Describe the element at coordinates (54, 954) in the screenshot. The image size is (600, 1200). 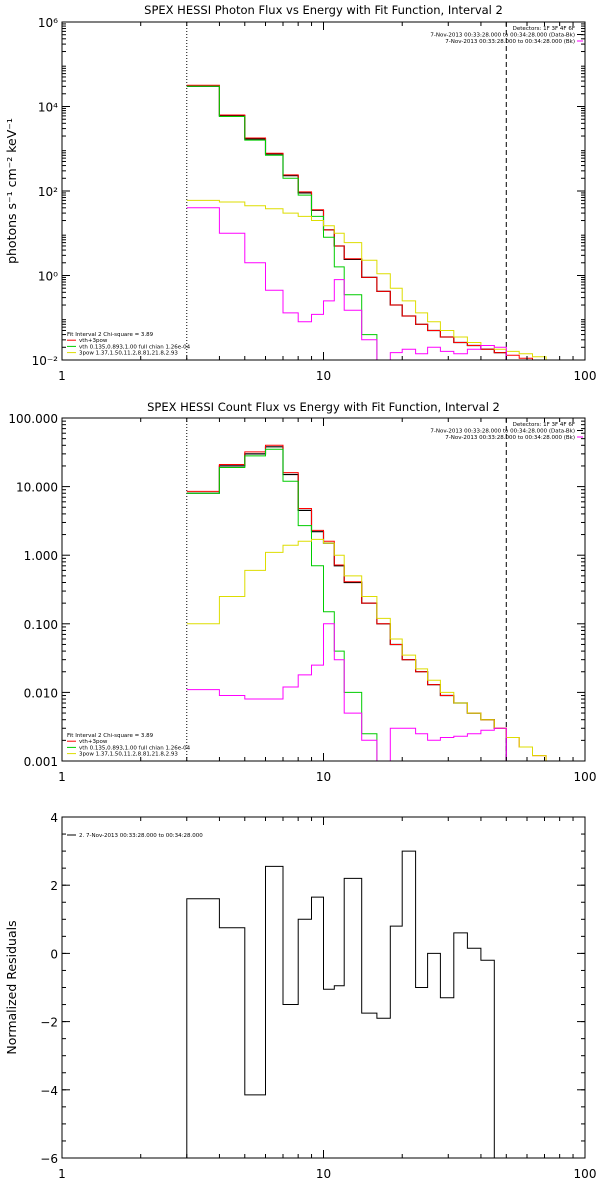
I see `y-tick-label: 0` at that location.